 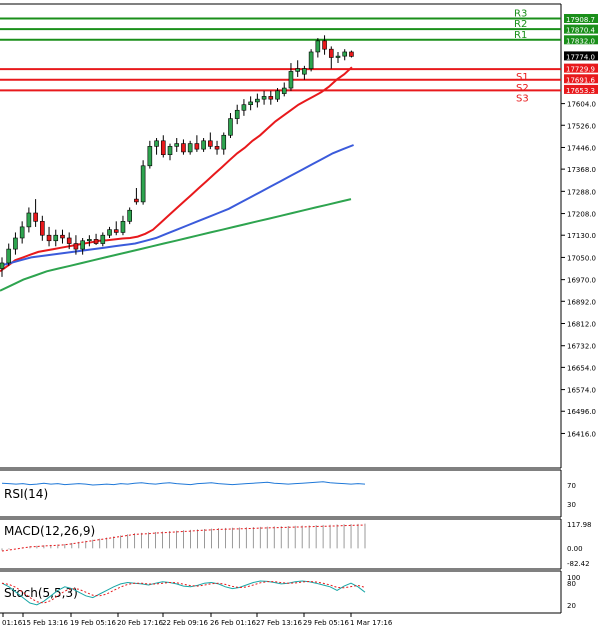 What do you see at coordinates (581, 105) in the screenshot?
I see `price-tick-label: 17604.0` at bounding box center [581, 105].